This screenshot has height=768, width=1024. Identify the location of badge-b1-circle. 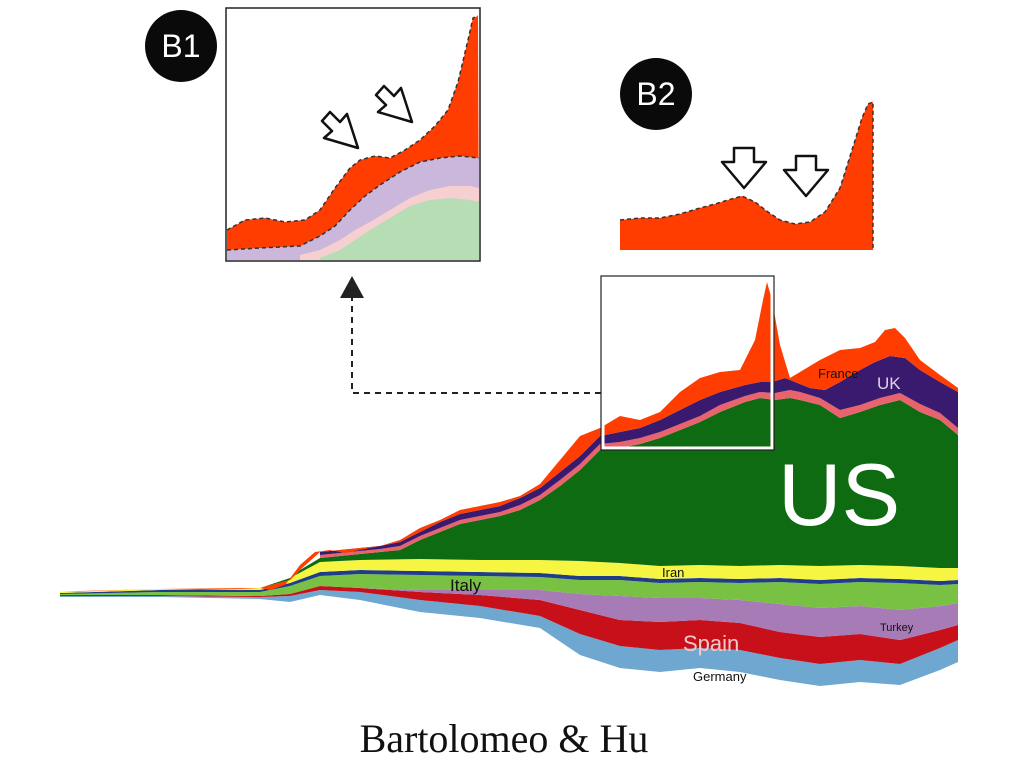
(181, 46).